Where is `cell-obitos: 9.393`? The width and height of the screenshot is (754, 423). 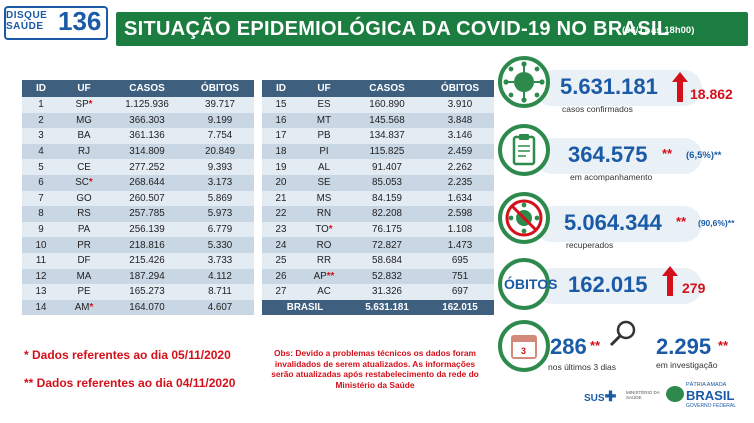 cell-obitos: 9.393 is located at coordinates (220, 167).